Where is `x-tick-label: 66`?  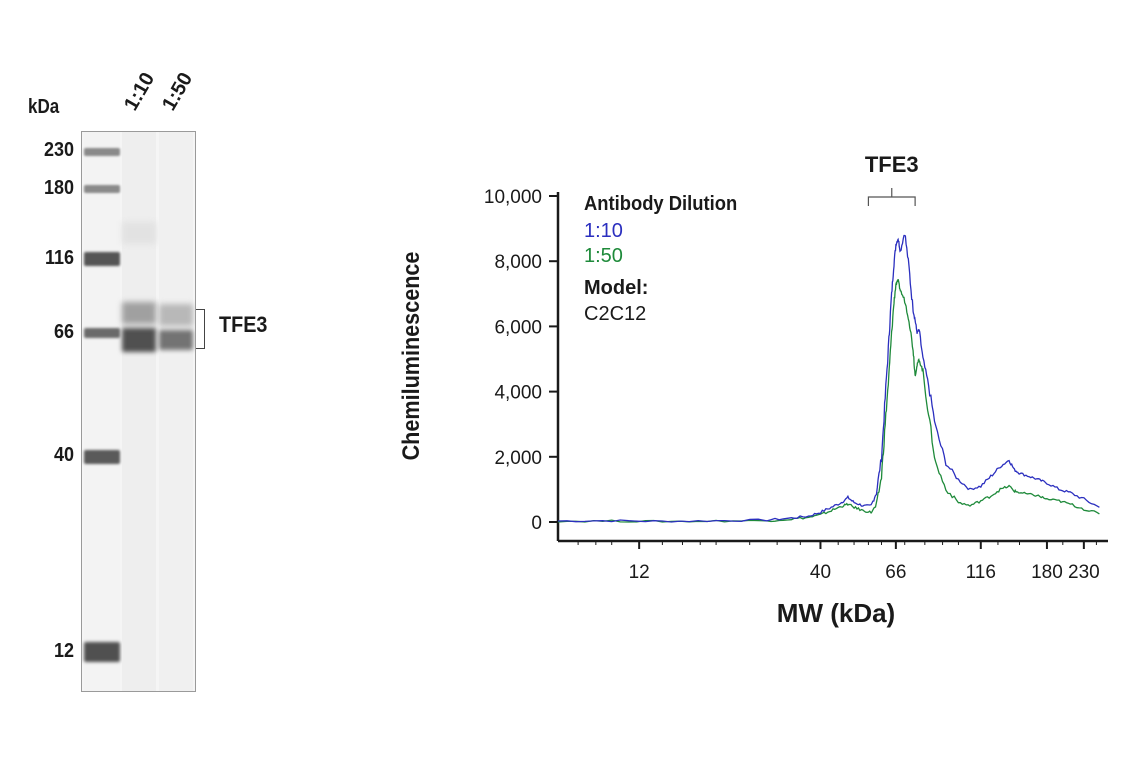
x-tick-label: 66 is located at coordinates (895, 572).